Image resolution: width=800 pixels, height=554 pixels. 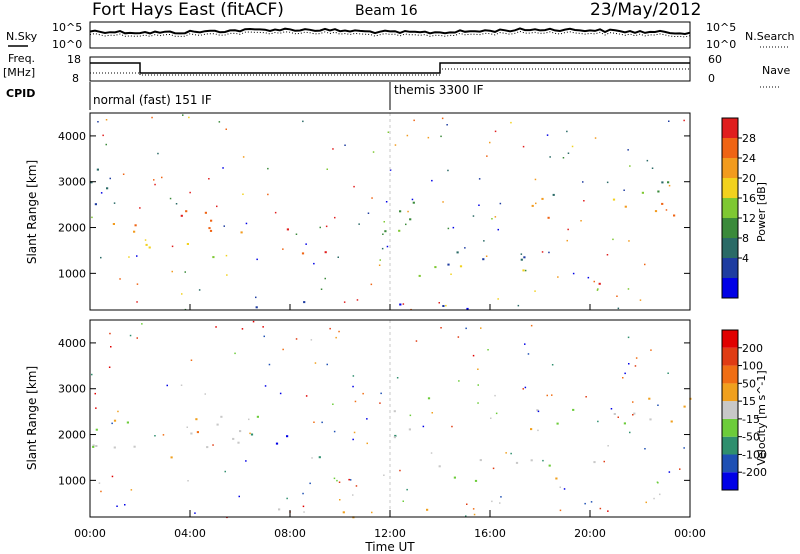 What do you see at coordinates (749, 138) in the screenshot?
I see `colorbar-tick-label: 28` at bounding box center [749, 138].